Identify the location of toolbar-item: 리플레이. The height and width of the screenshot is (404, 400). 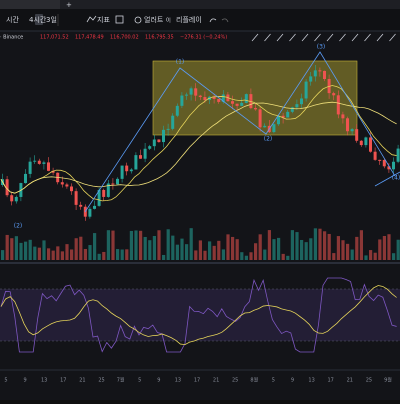
(189, 19).